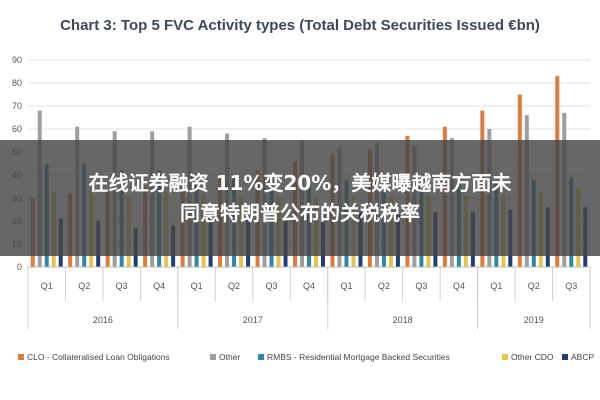 The width and height of the screenshot is (600, 400). I want to click on year-label: 2017, so click(253, 320).